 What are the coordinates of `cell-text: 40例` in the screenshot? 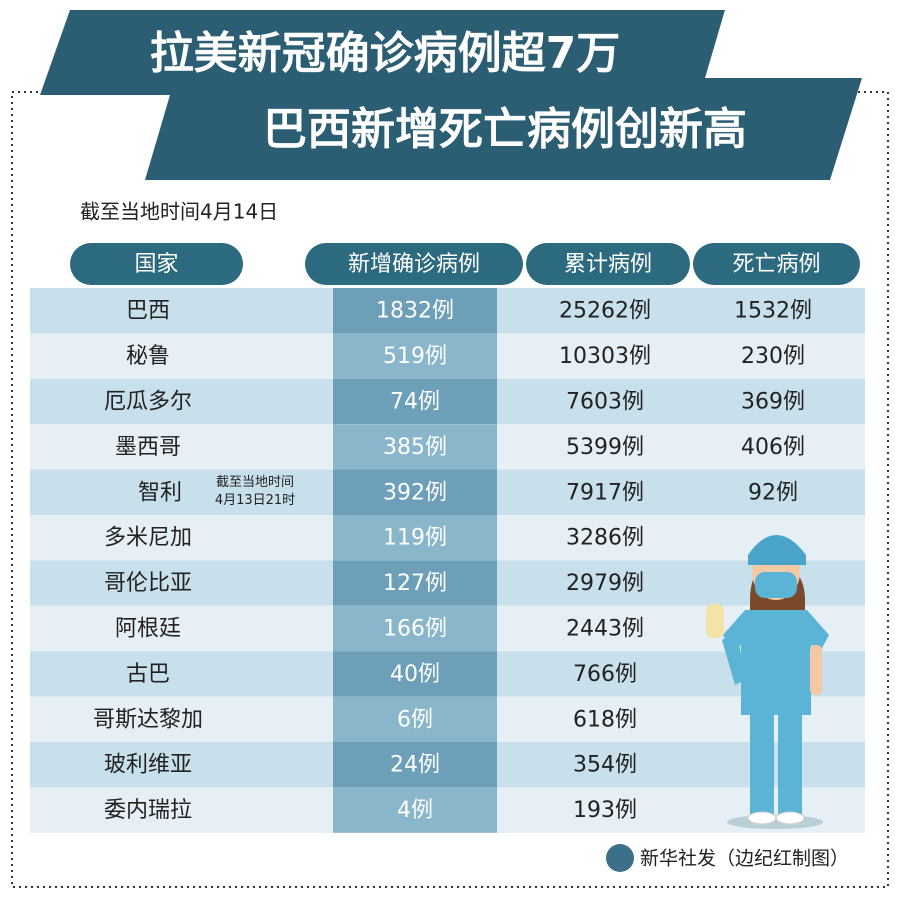 It's located at (415, 674).